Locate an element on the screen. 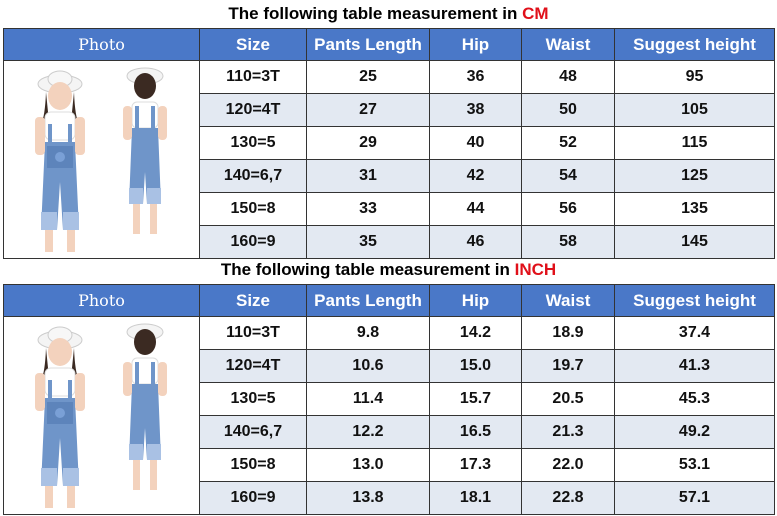 This screenshot has width=777, height=516. cell-waist: 52 is located at coordinates (568, 143).